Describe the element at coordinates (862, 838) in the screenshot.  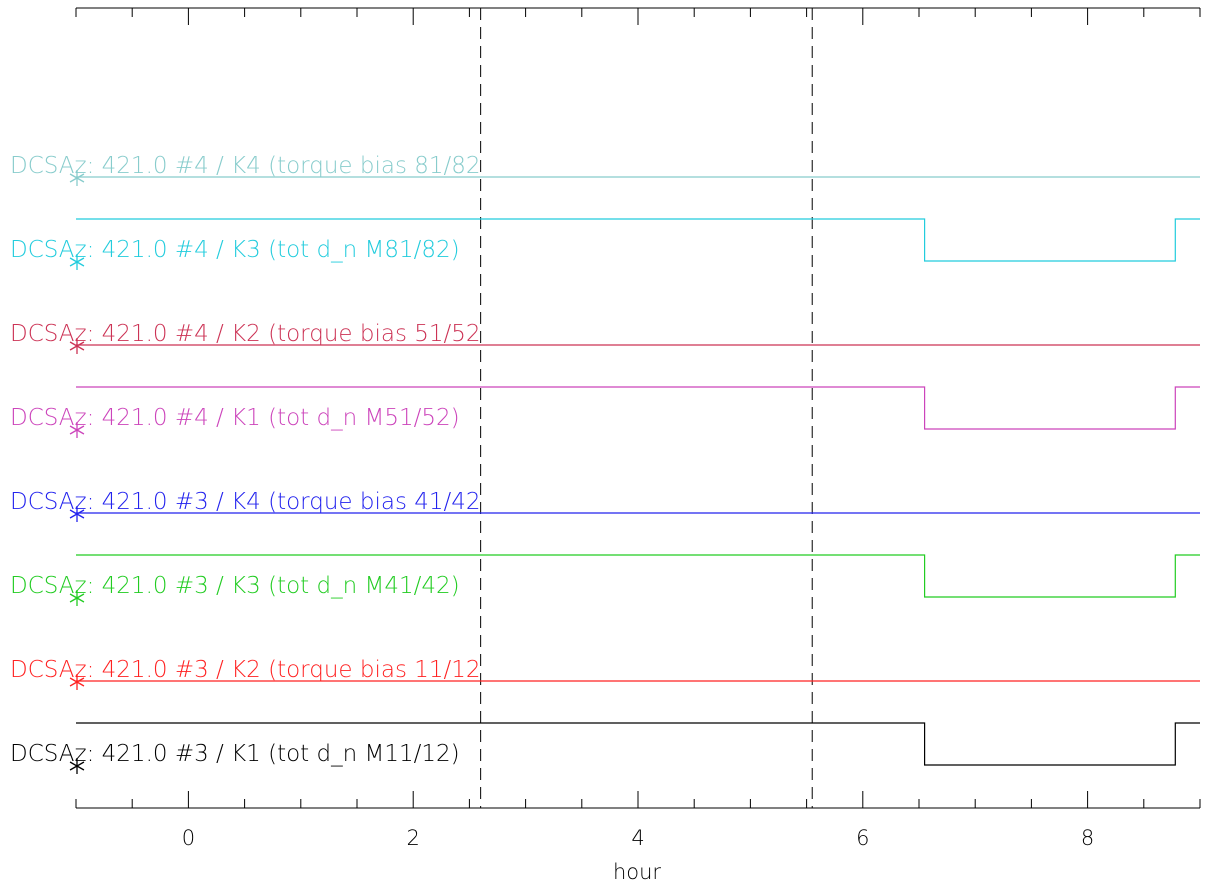
I see `x-tick-label: 6` at that location.